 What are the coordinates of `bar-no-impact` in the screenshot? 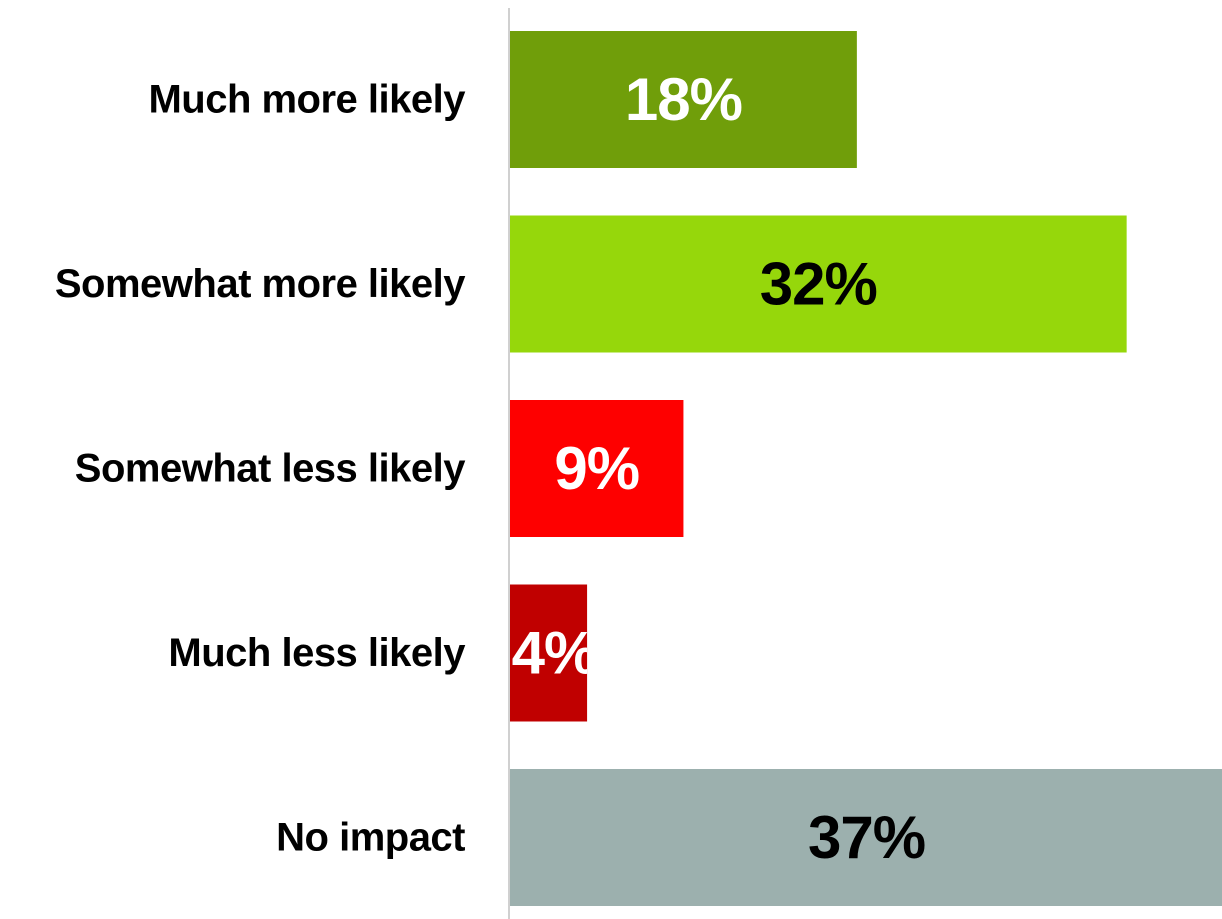 It's located at (866, 837).